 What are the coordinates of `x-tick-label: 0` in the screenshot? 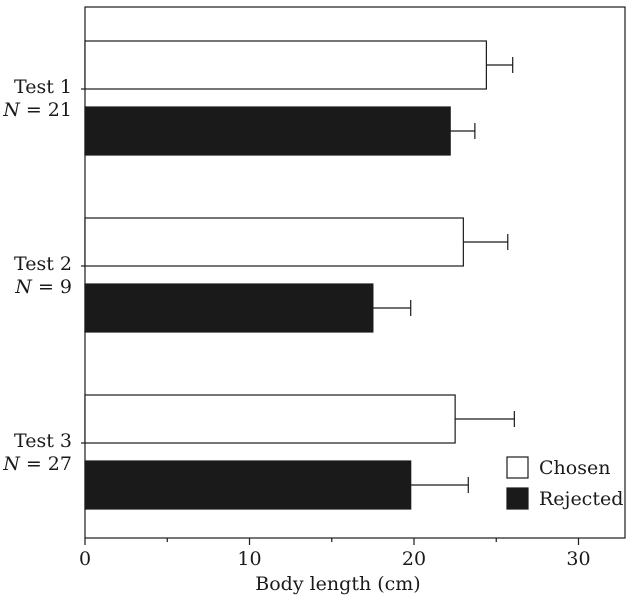 It's located at (85, 559).